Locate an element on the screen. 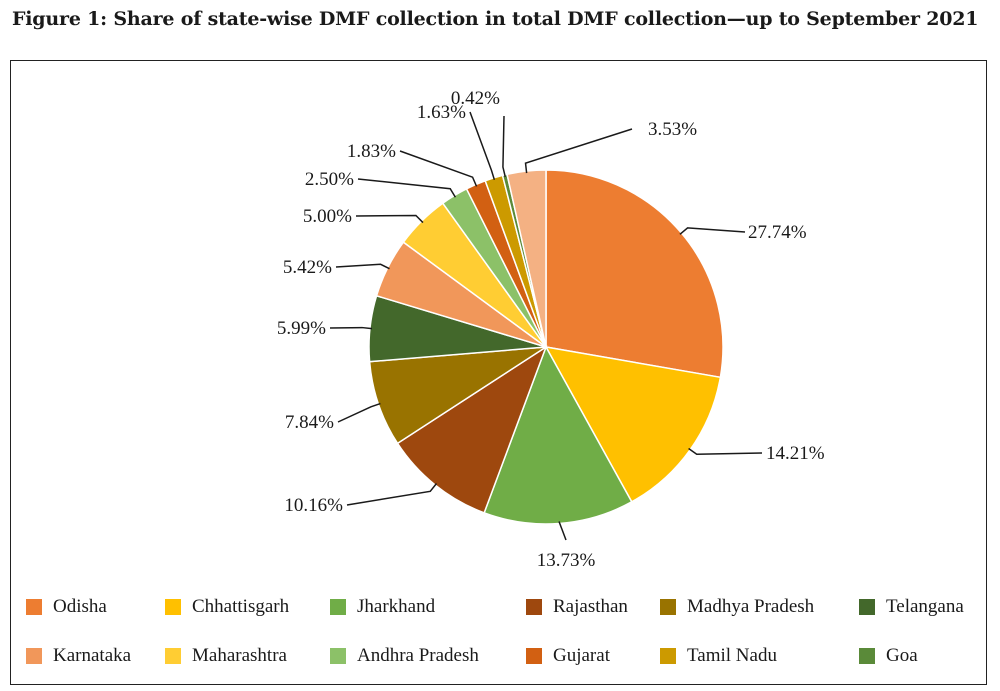 The height and width of the screenshot is (691, 1000). data-label: 7.84% is located at coordinates (309, 422).